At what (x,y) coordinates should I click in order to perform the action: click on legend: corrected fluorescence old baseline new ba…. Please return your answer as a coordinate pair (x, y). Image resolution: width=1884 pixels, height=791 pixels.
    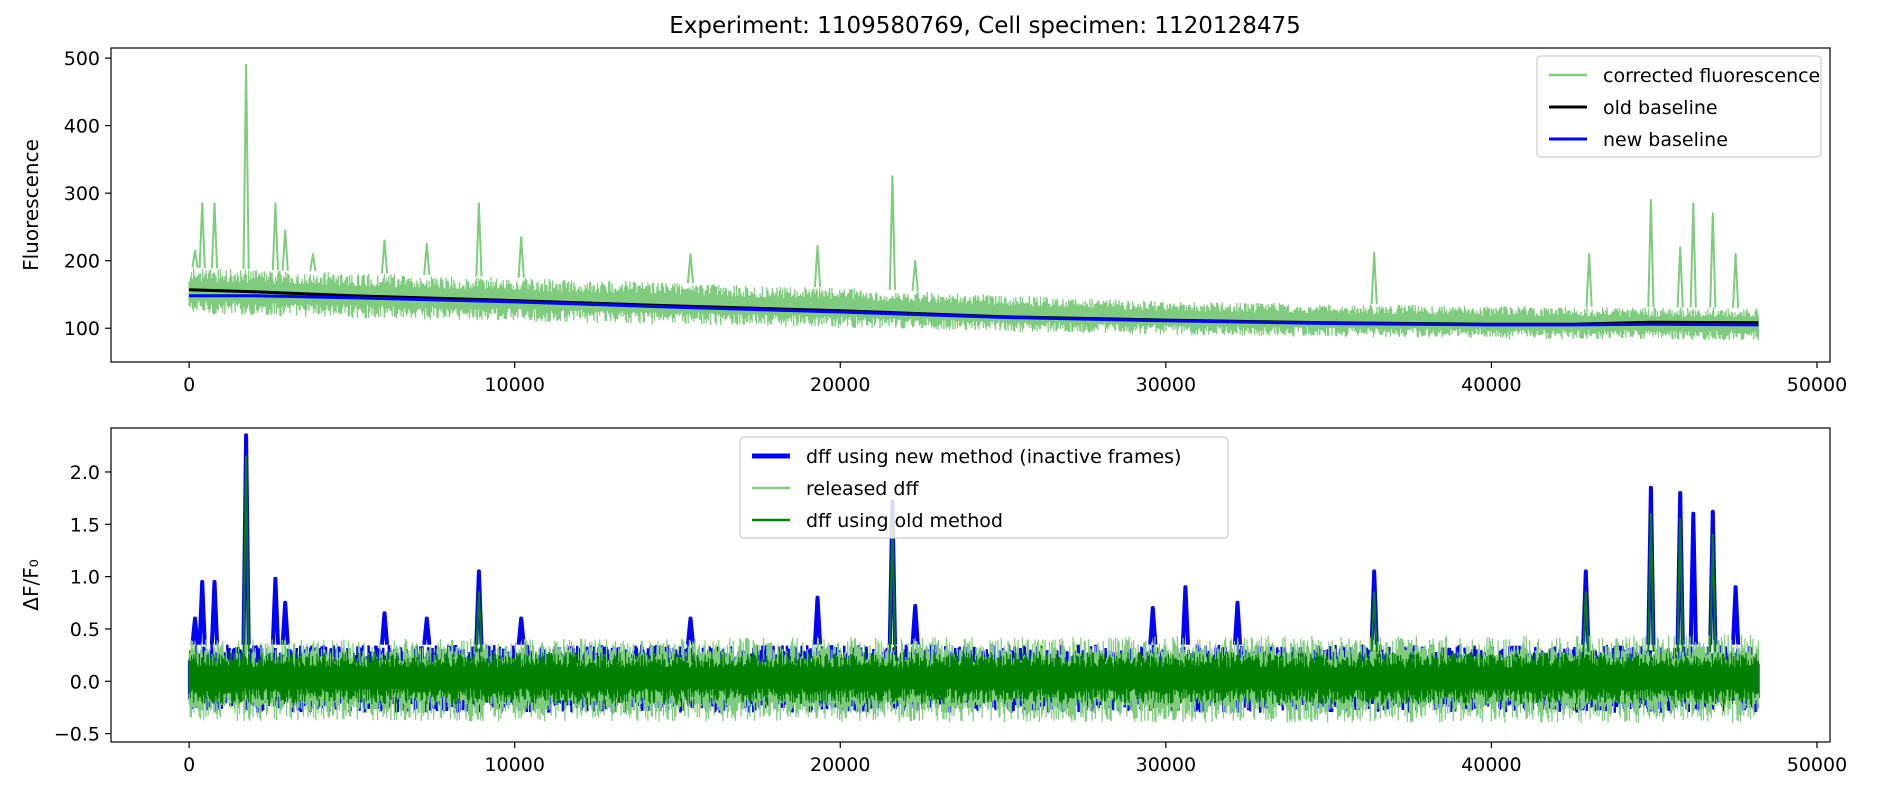
    Looking at the image, I should click on (1679, 106).